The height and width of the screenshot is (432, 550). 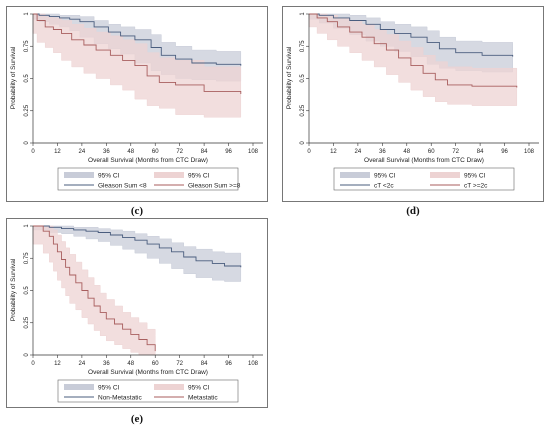 I want to click on caption-d: (d), so click(x=413, y=211).